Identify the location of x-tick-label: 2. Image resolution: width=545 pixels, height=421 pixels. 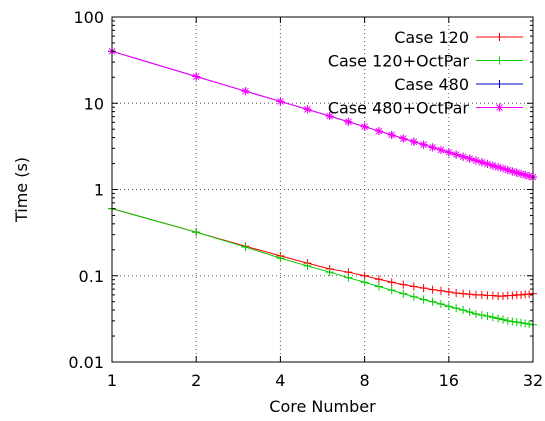
(196, 380).